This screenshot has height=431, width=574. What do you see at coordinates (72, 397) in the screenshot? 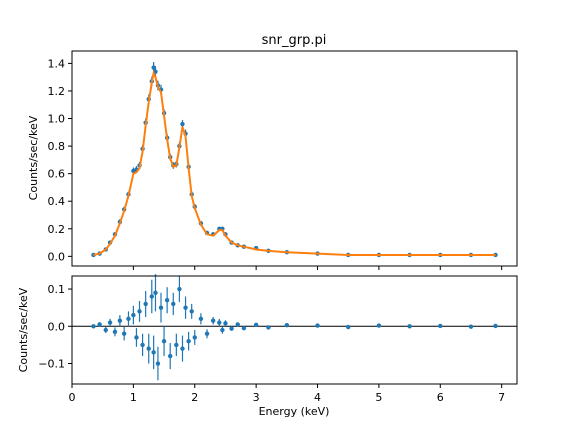
I see `residuals-x-tick-label: 0` at bounding box center [72, 397].